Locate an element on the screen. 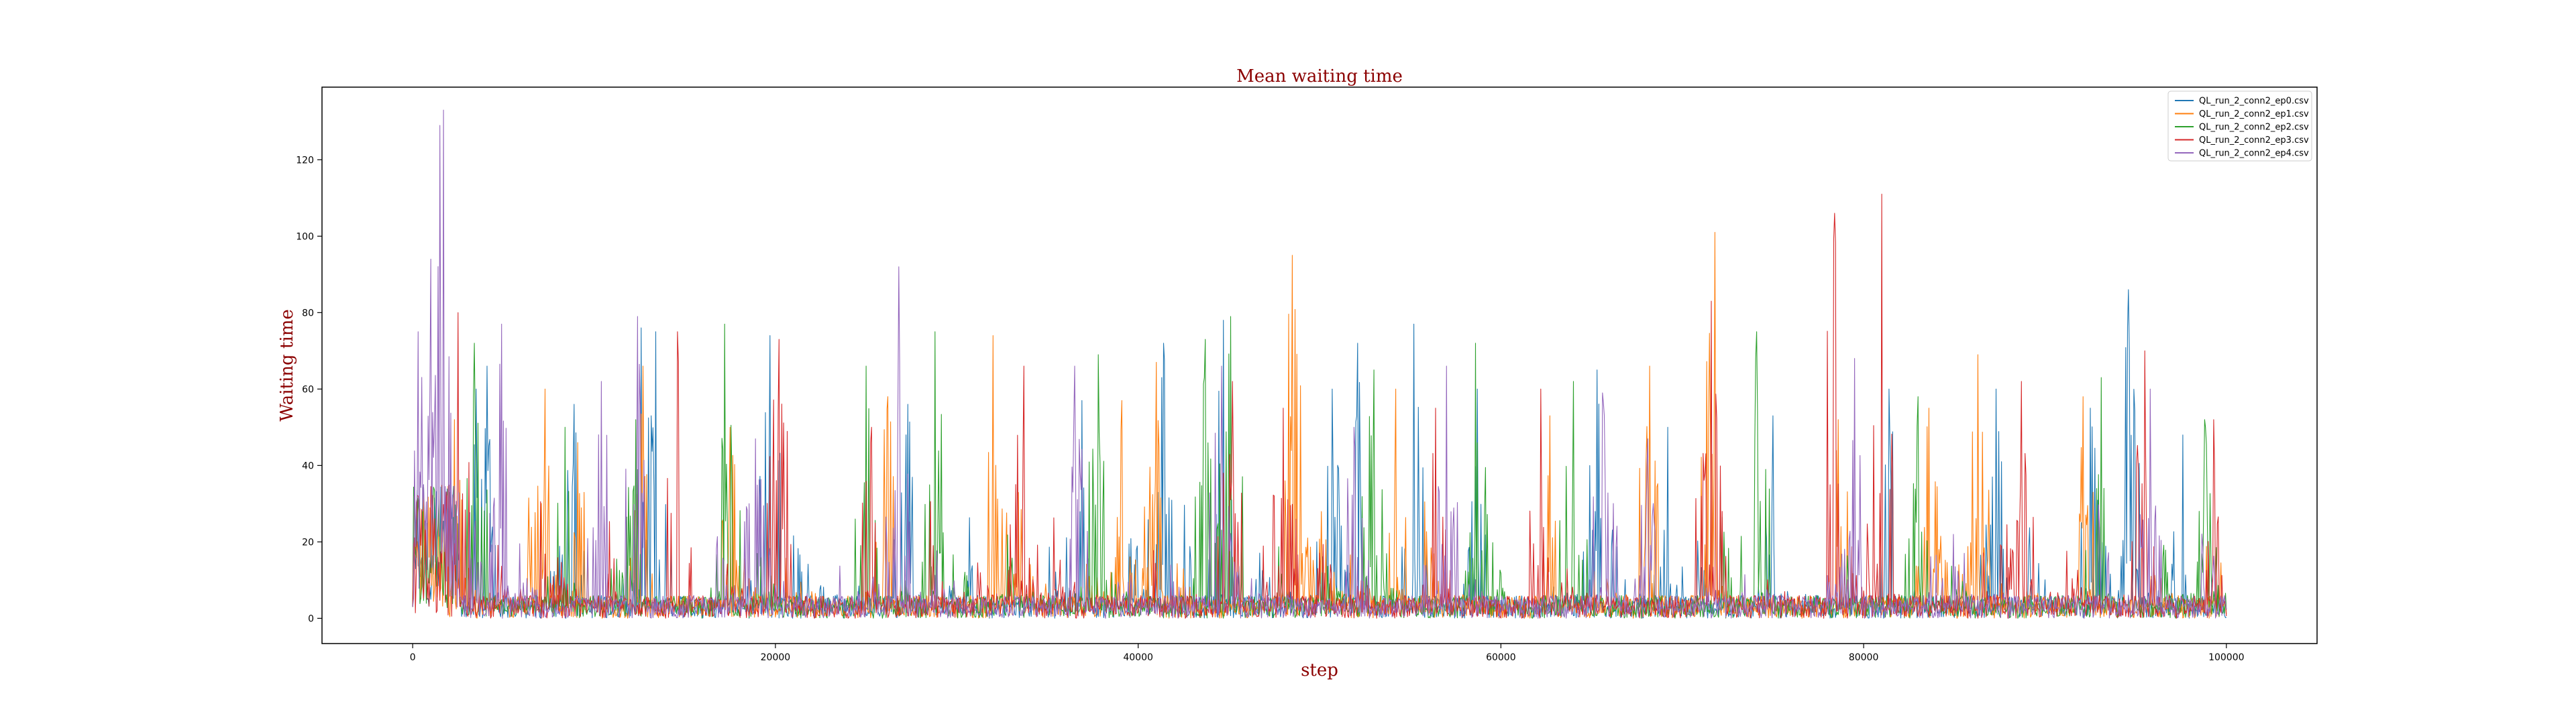  legend-entry: QL_run_2_conn2_ep2.csv is located at coordinates (2254, 128).